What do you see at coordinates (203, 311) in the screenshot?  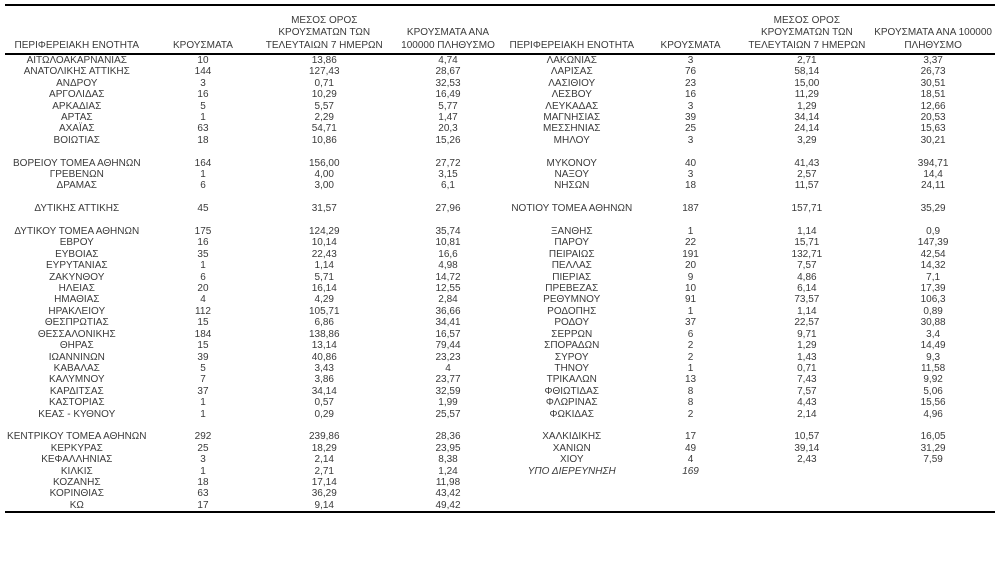 I see `table-cell: 112` at bounding box center [203, 311].